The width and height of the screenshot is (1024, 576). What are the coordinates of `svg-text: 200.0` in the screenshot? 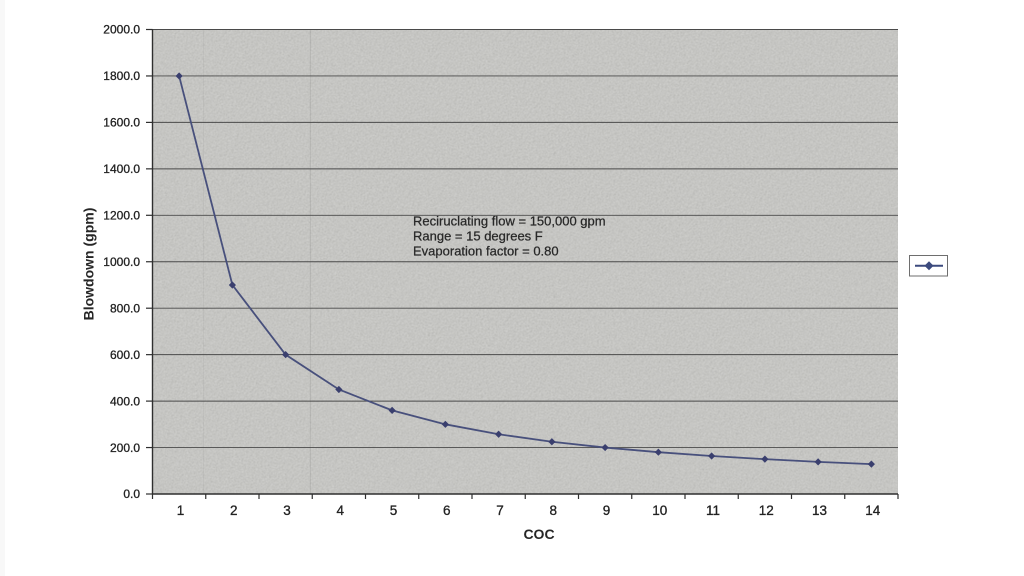 It's located at (125, 448).